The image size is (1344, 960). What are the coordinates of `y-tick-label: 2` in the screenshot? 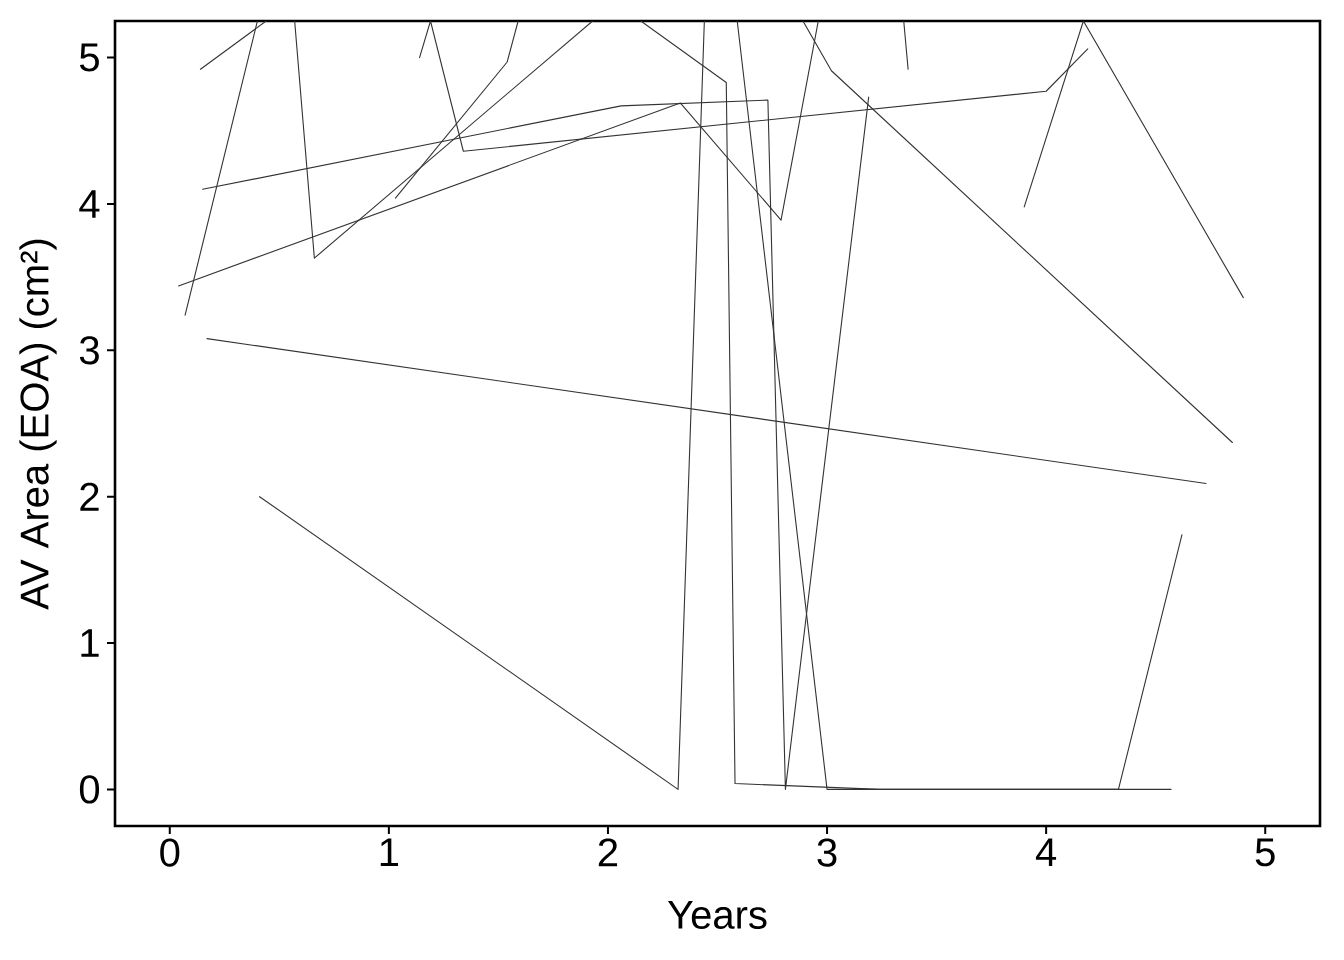 It's located at (89, 496).